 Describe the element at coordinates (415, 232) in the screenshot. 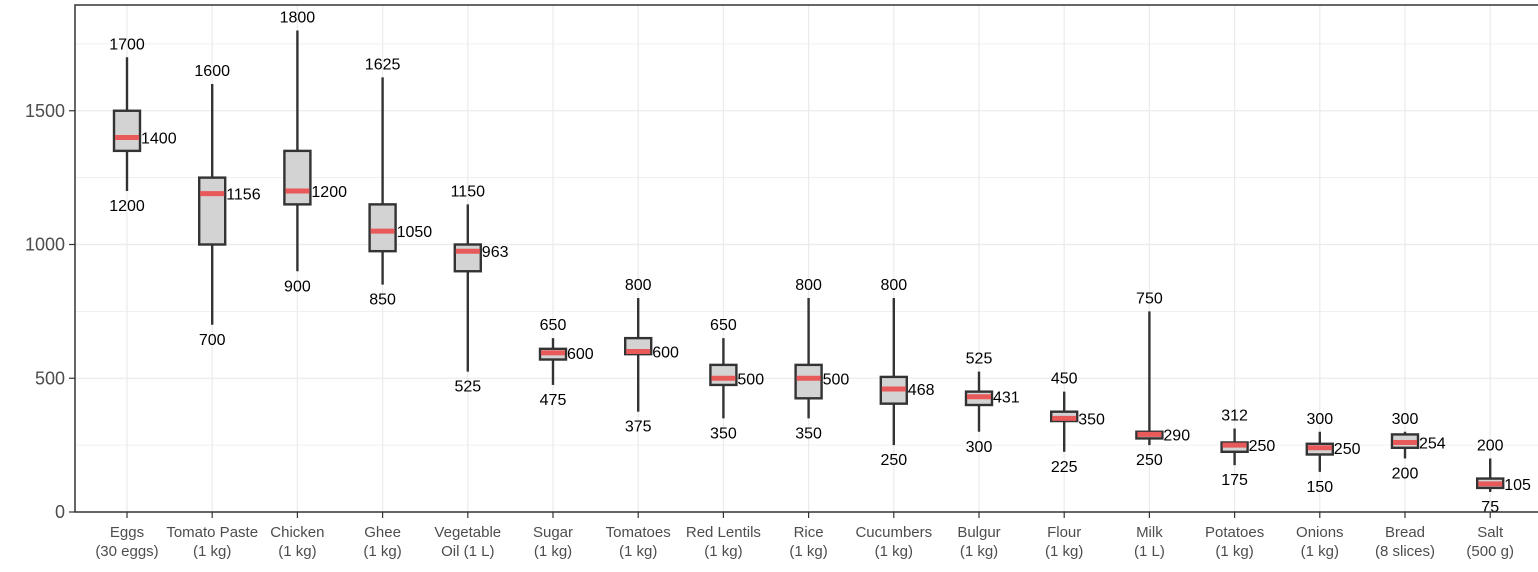

I see `median-label: 1050` at that location.